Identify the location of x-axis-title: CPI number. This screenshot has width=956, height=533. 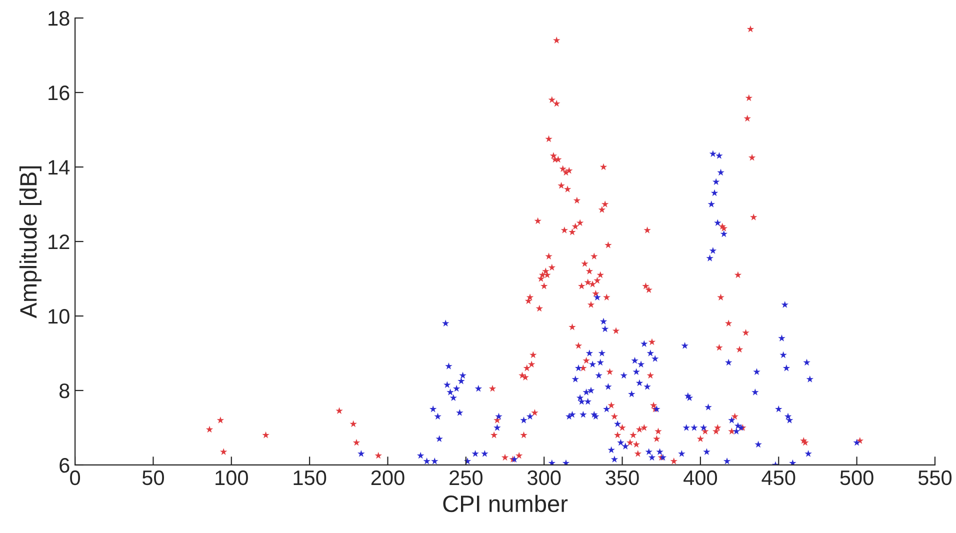
(505, 503).